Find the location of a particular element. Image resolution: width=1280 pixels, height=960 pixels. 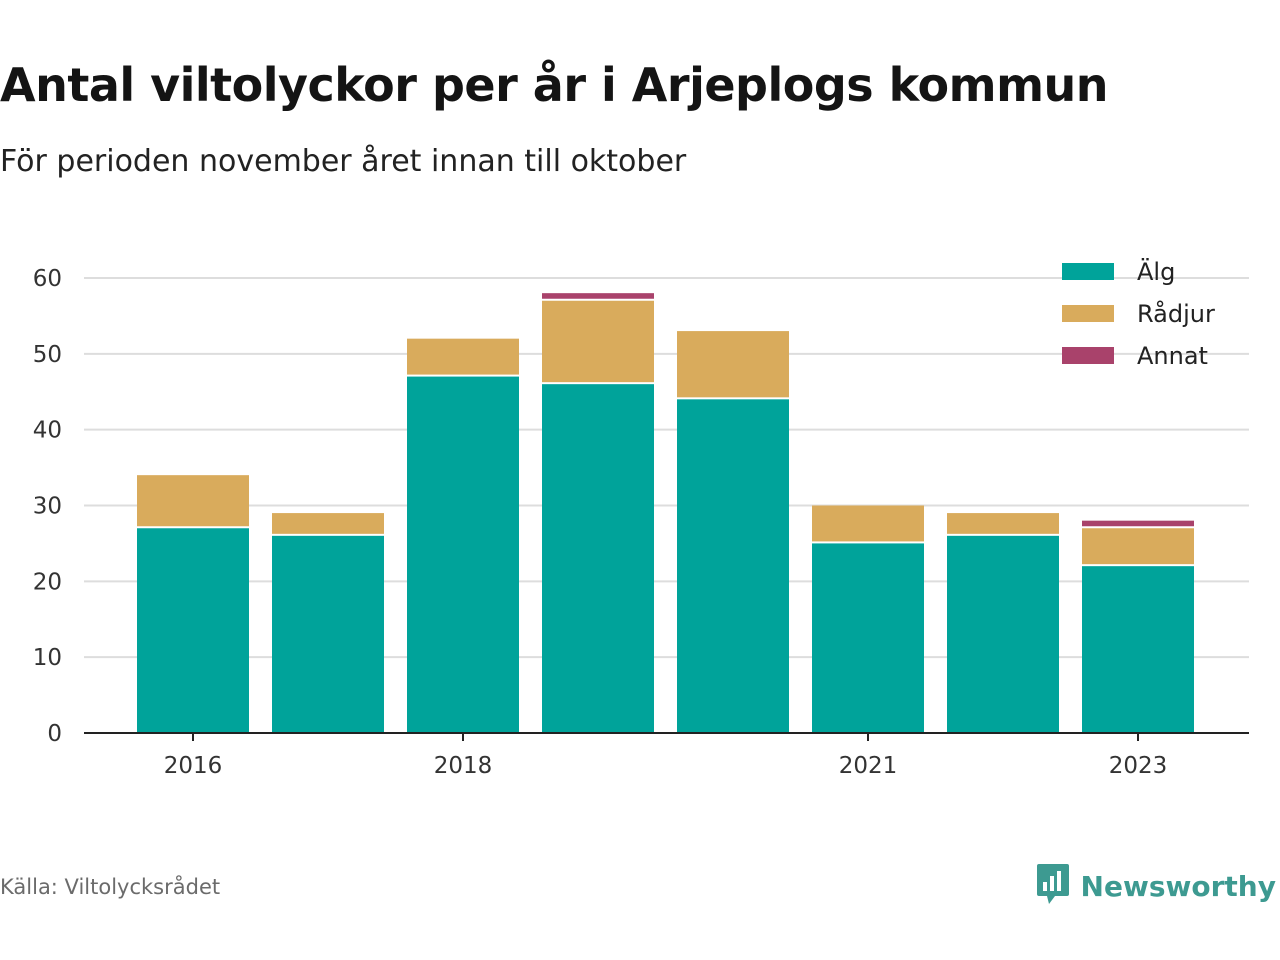

bar-segment-rådjur-2019 is located at coordinates (598, 341).